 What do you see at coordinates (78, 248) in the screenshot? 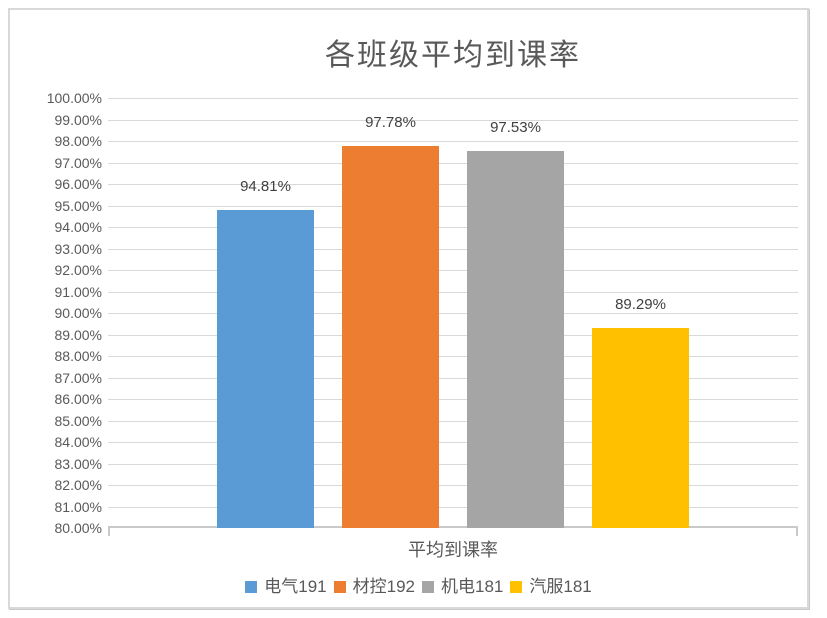
I see `y-tick-label: 93.00%` at bounding box center [78, 248].